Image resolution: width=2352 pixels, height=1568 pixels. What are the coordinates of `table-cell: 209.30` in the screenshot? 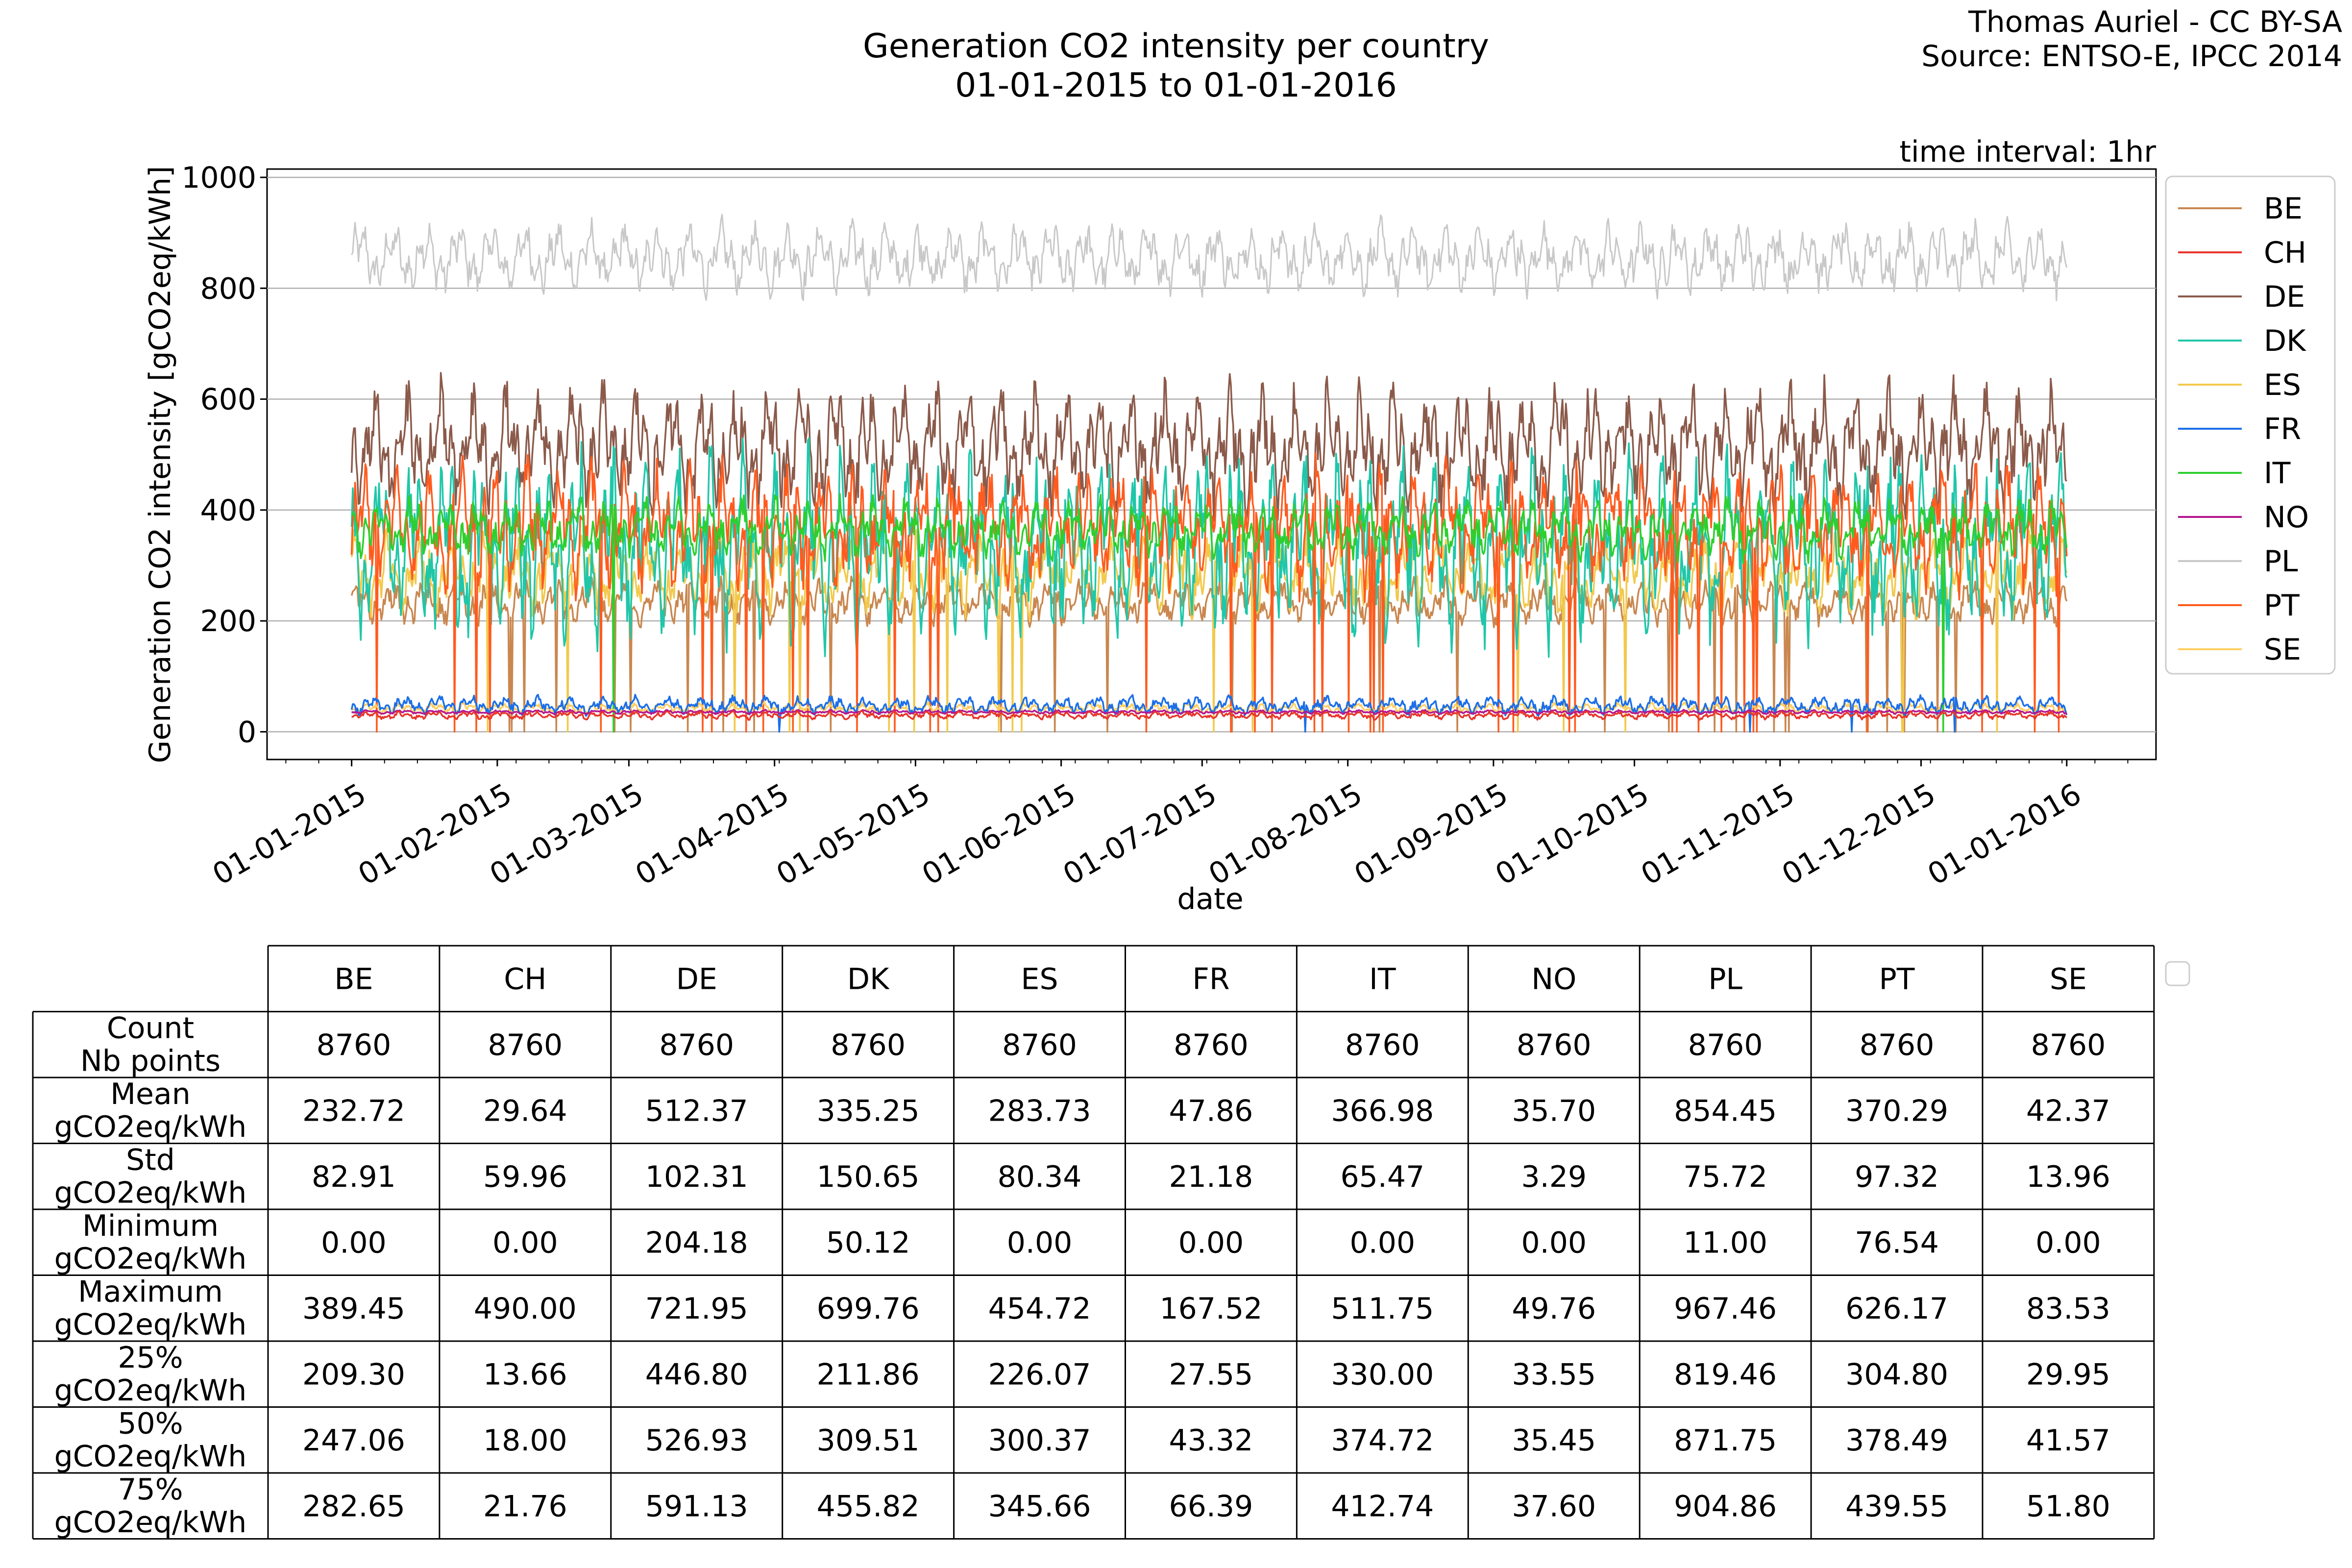 It's located at (353, 1374).